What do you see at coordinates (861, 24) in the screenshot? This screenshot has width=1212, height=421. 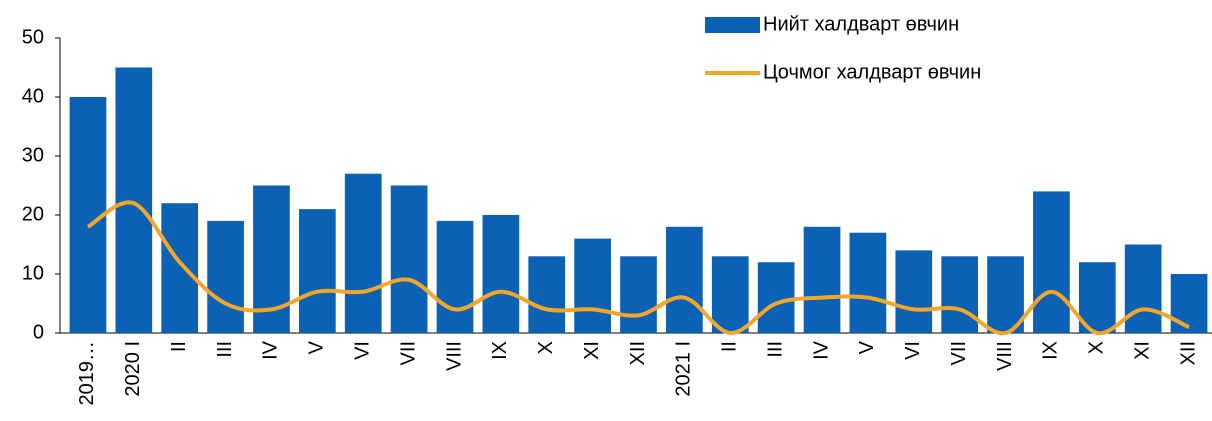 I see `legend-label: Нийт халдварт өвчин` at bounding box center [861, 24].